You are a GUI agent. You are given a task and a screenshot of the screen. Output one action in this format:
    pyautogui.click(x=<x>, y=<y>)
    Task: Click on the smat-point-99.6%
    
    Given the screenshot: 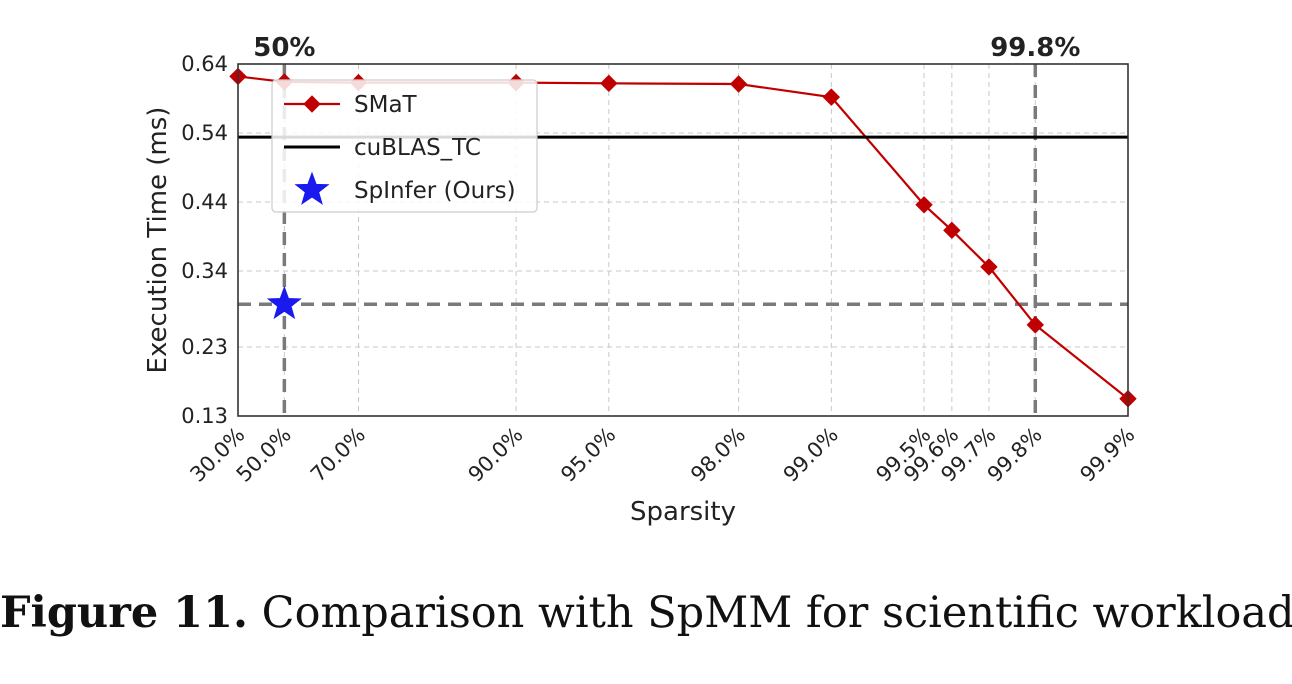 What is the action you would take?
    pyautogui.click(x=952, y=230)
    